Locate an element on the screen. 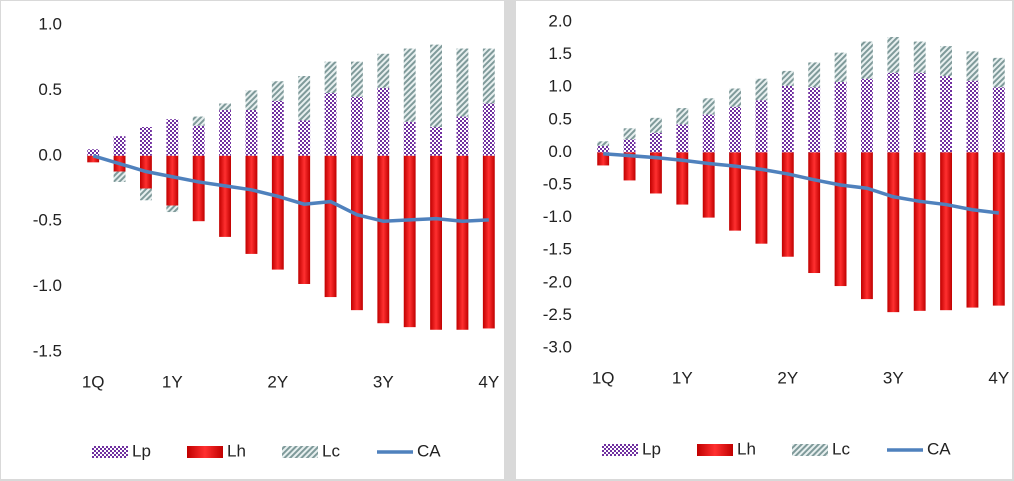  y-tick-label: 0.5 is located at coordinates (50, 89).